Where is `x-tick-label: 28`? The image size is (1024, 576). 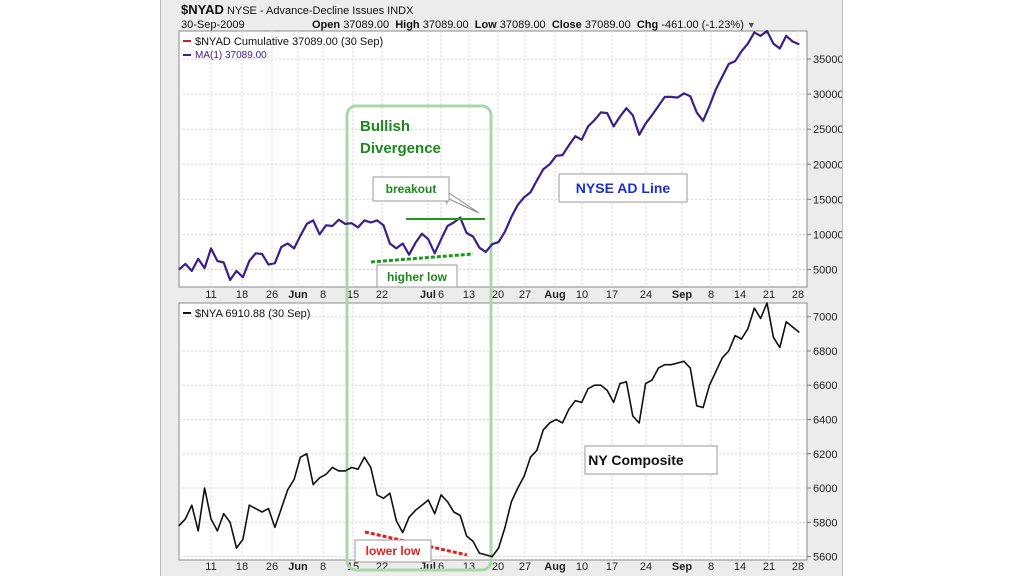 x-tick-label: 28 is located at coordinates (798, 295).